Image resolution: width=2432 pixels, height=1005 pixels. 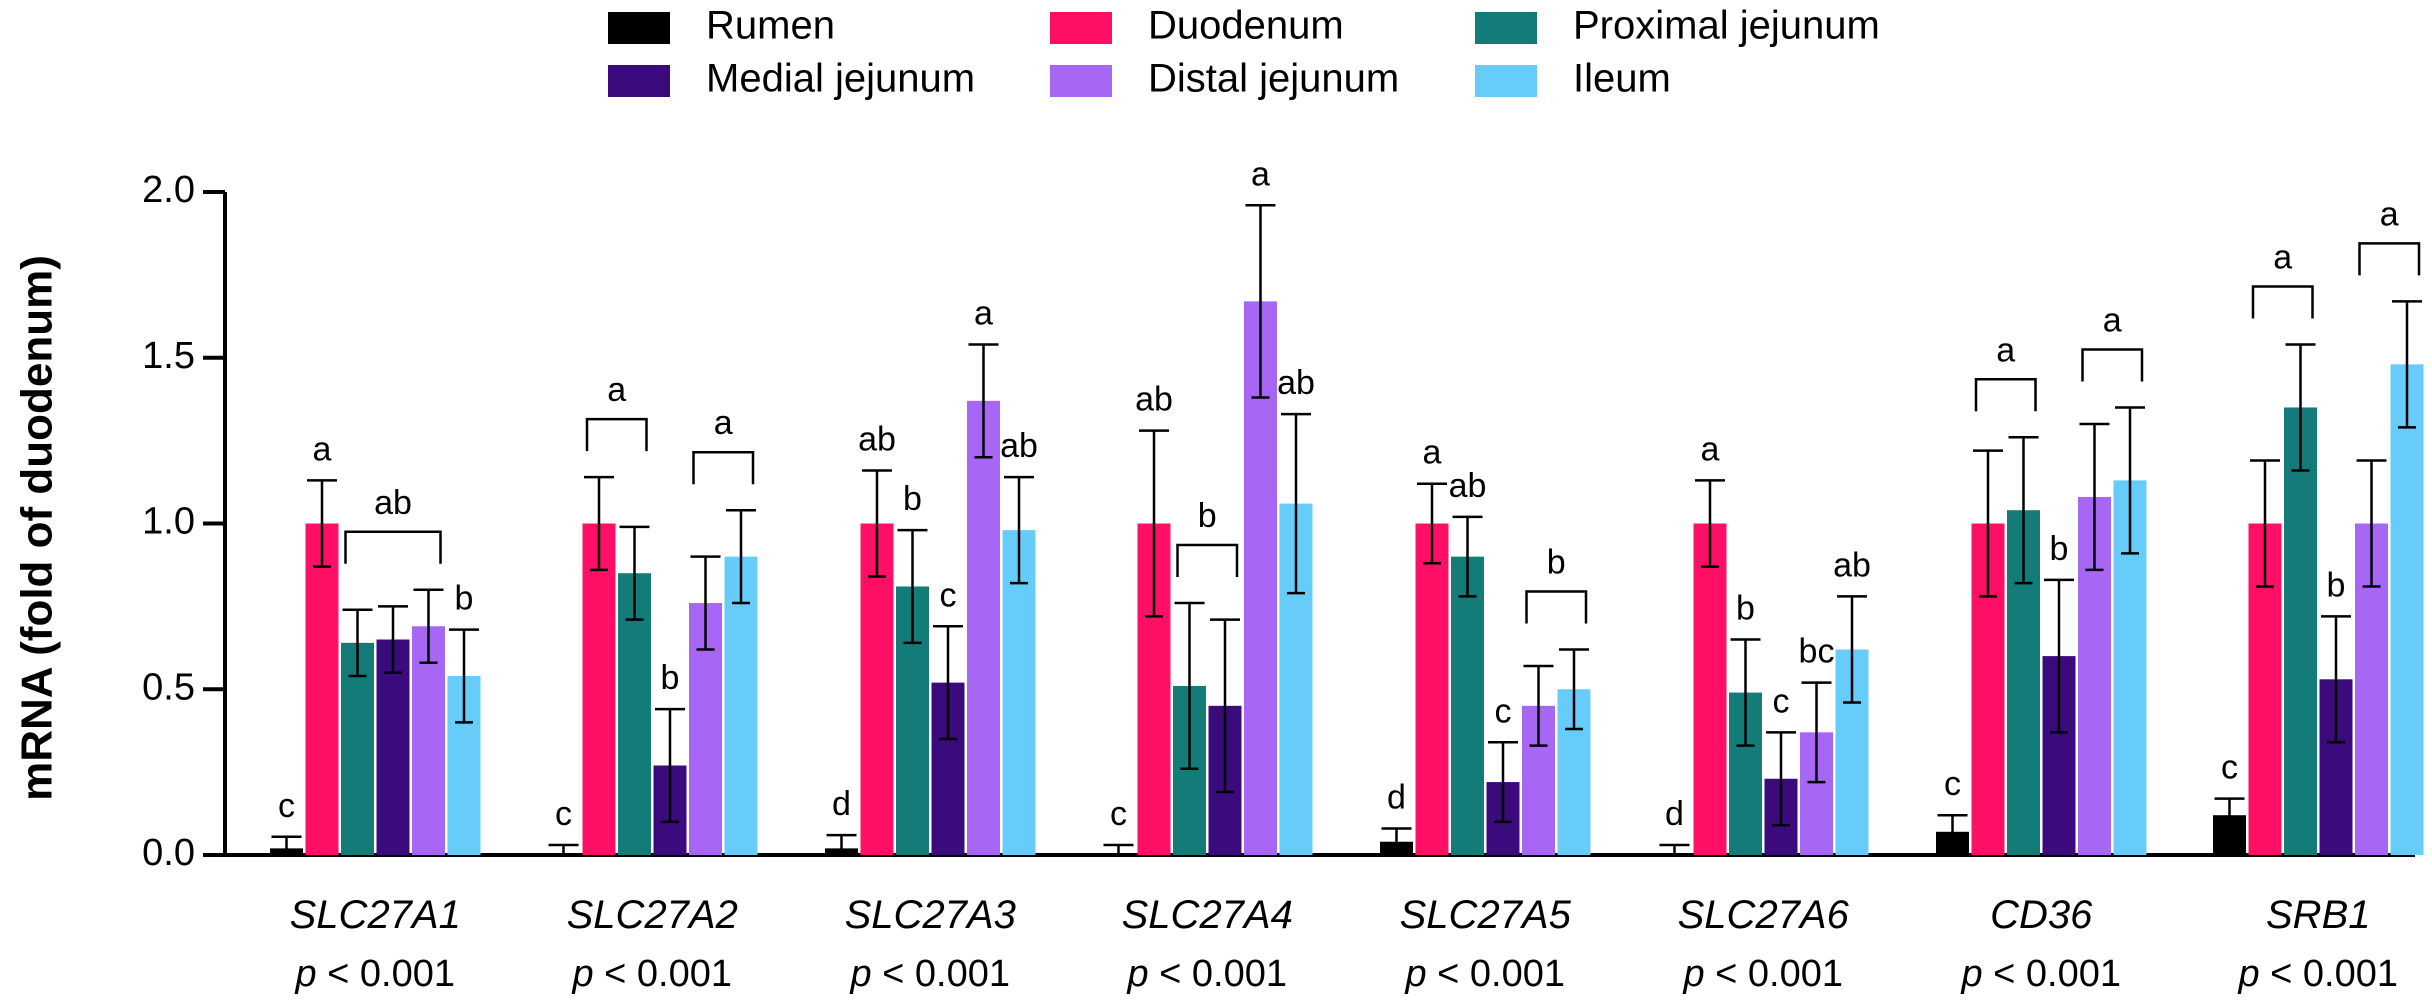 I want to click on y-tick-label: 0.5, so click(x=168, y=687).